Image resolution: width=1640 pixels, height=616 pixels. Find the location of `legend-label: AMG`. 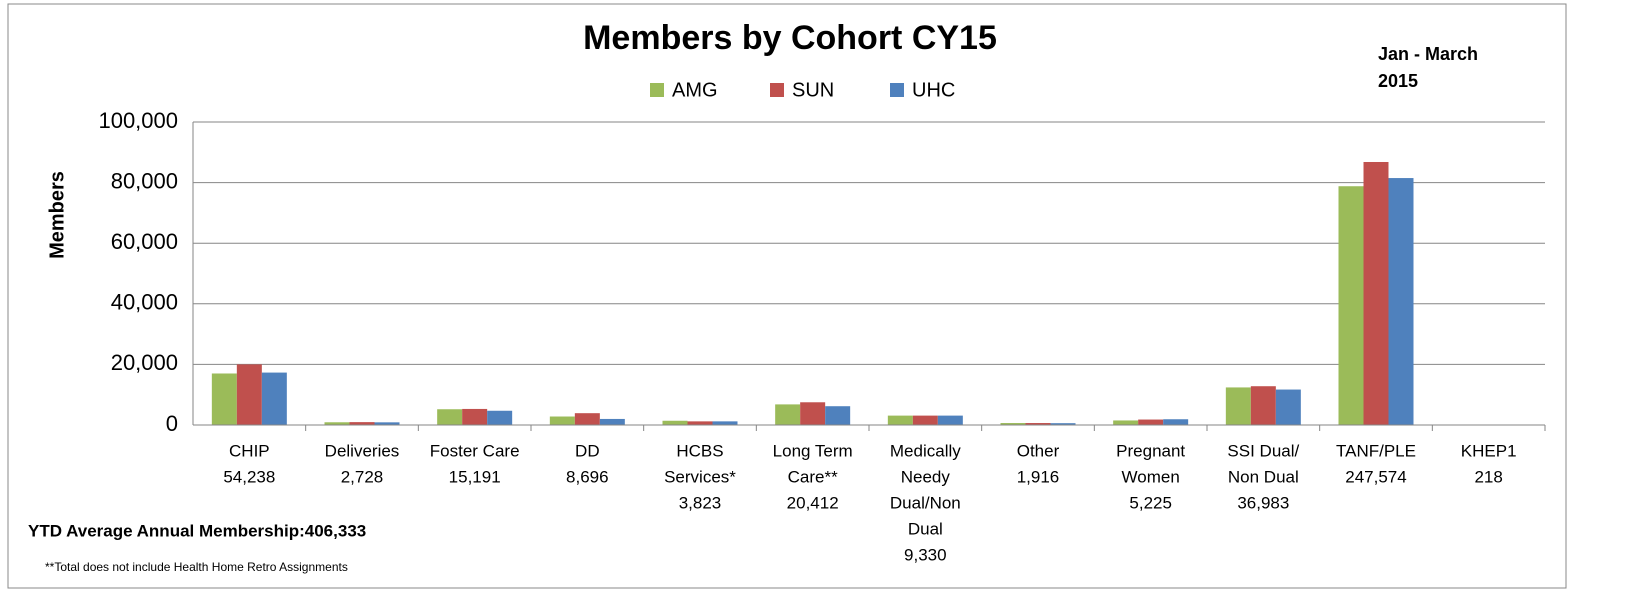

legend-label: AMG is located at coordinates (695, 90).